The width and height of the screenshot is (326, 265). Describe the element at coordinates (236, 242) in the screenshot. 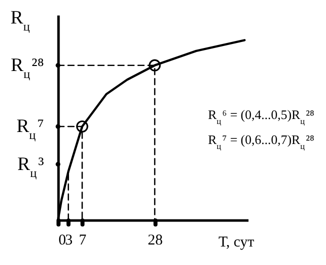

I see `x-axis-title: Т, сут` at that location.